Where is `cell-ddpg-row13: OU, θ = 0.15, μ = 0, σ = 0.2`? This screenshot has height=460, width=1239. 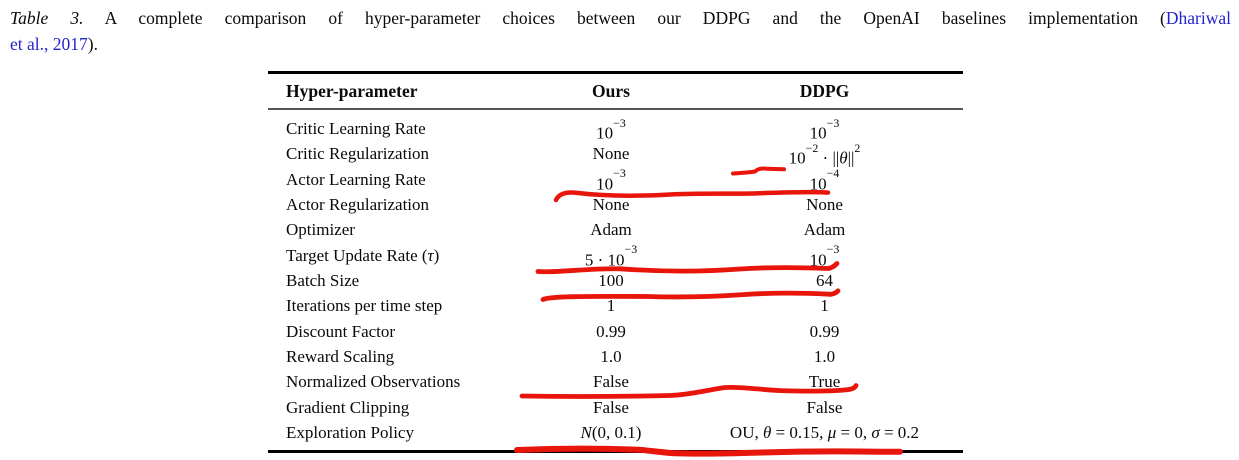 cell-ddpg-row13: OU, θ = 0.15, μ = 0, σ = 0.2 is located at coordinates (824, 432).